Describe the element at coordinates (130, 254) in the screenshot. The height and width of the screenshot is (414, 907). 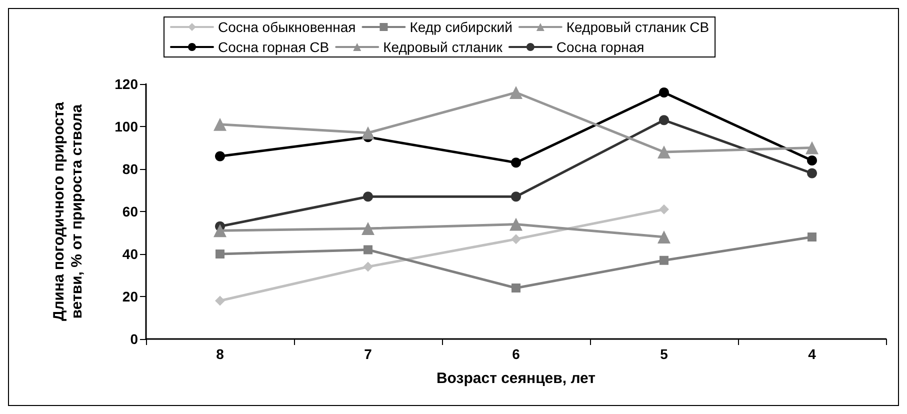
I see `y-tick-label: 40` at that location.